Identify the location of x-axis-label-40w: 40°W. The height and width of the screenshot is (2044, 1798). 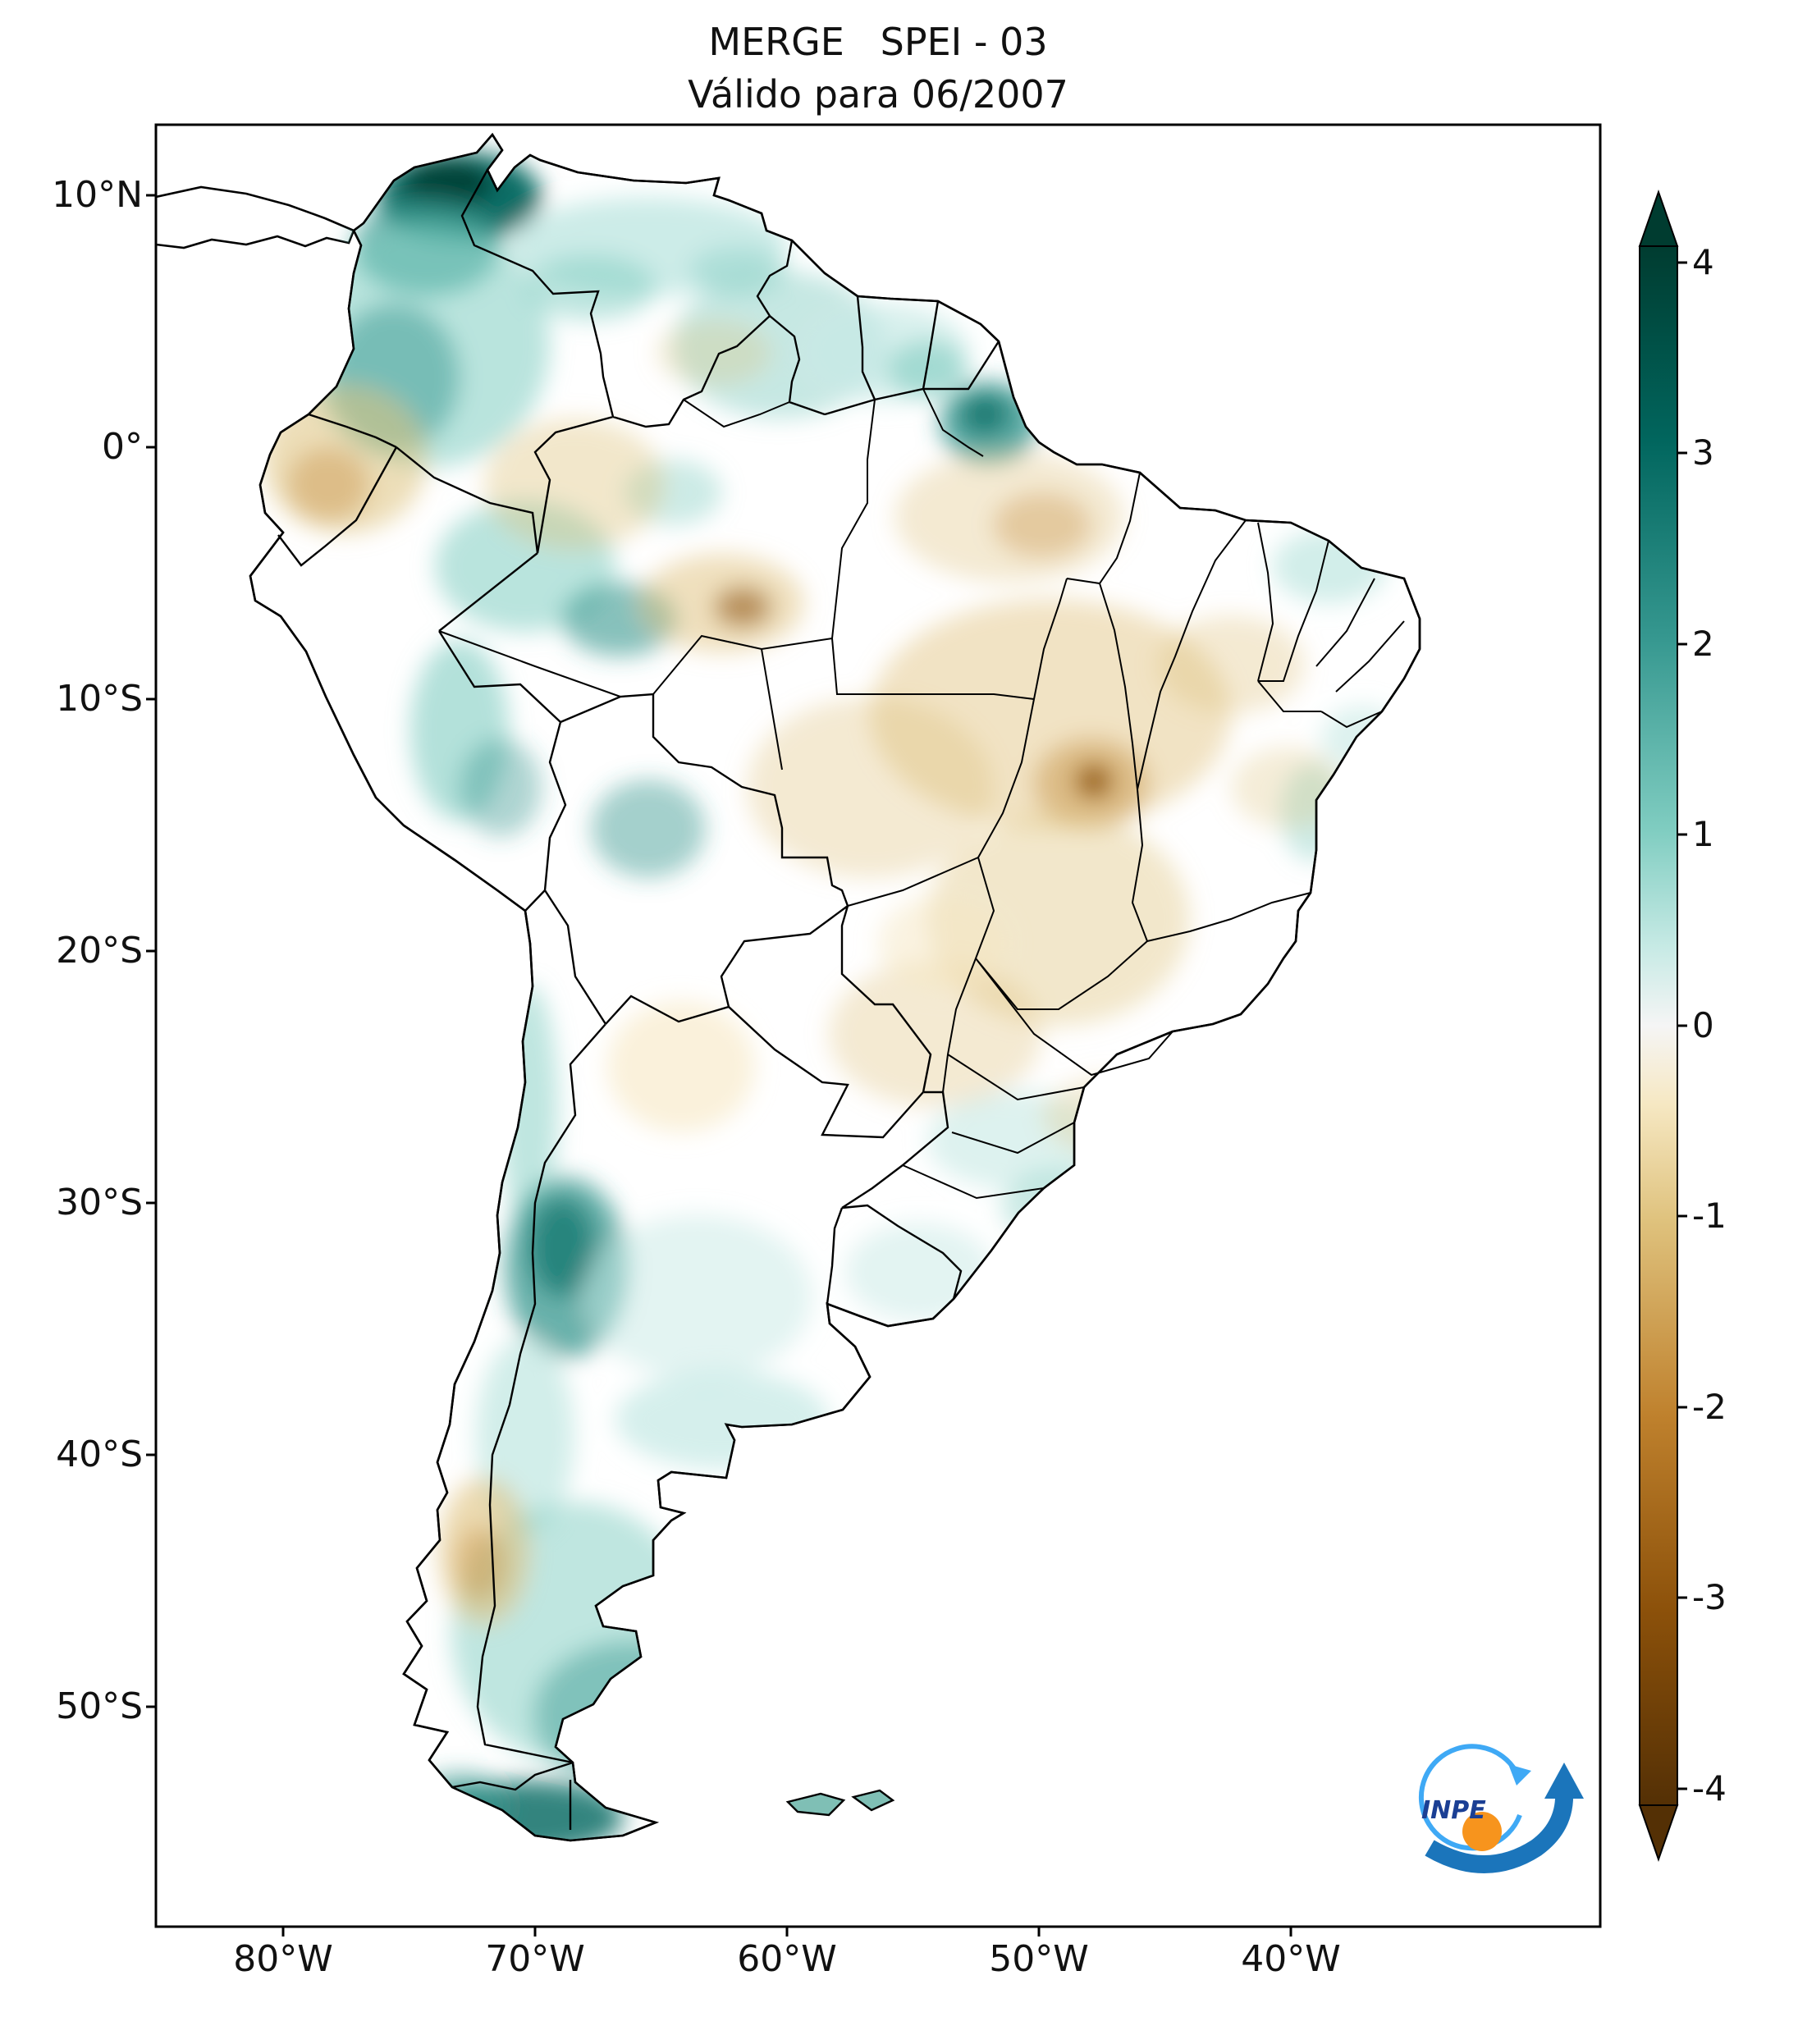
(1291, 1959).